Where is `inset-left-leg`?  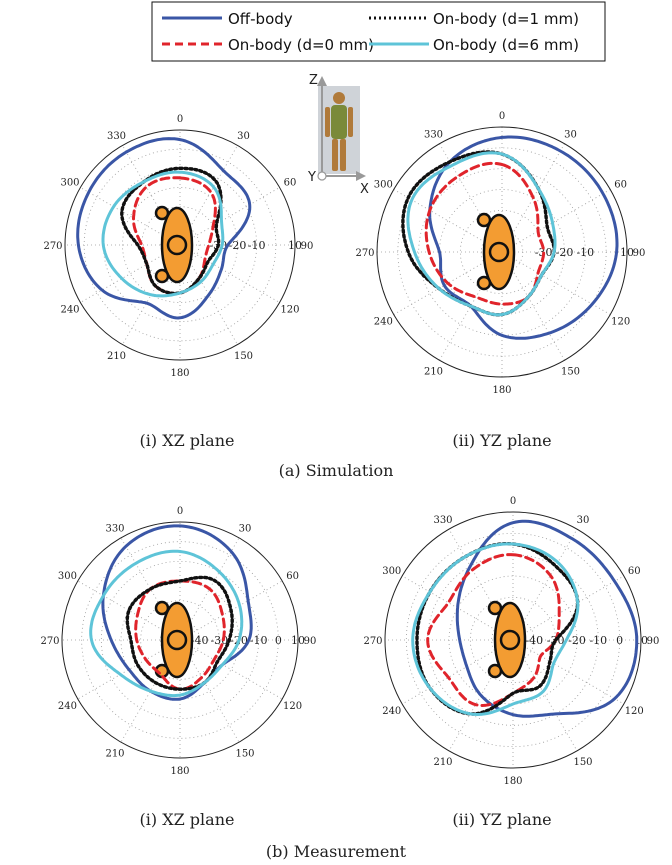
inset-left-leg is located at coordinates (335, 155).